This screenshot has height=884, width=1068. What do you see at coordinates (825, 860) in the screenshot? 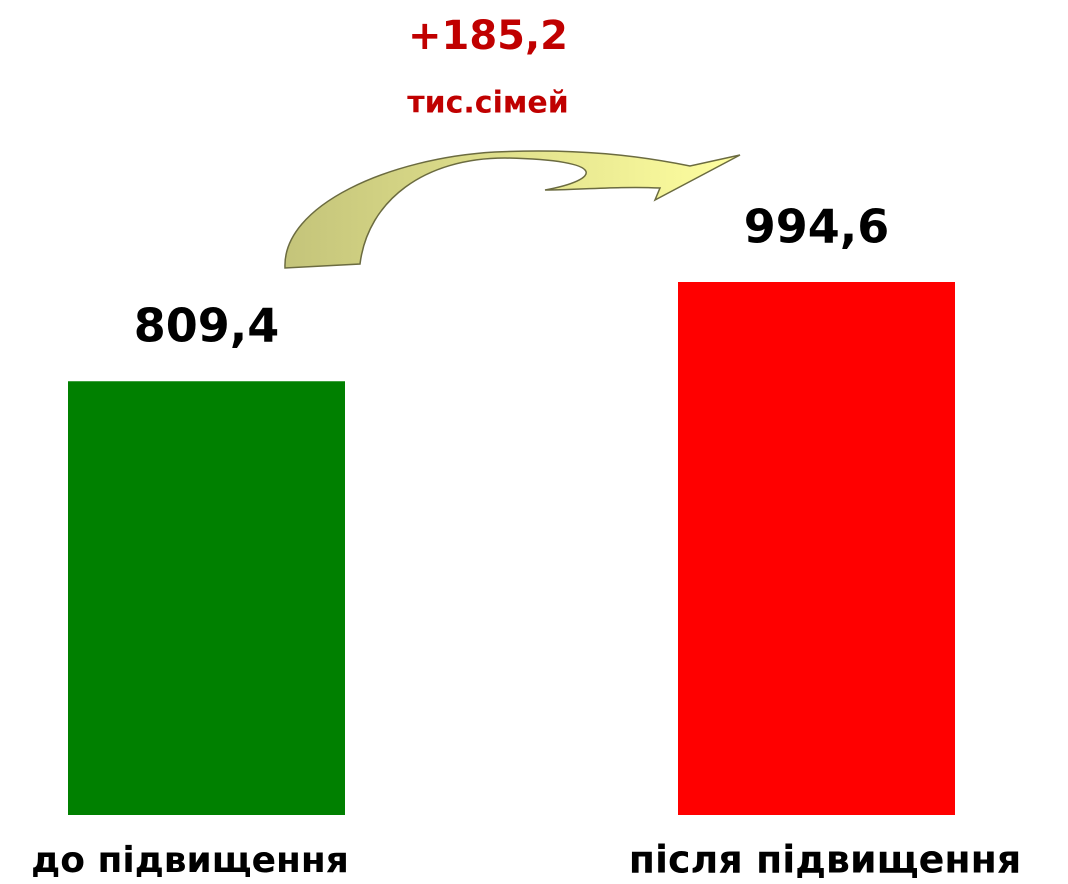
I see `x-tick-label: після підвищення` at bounding box center [825, 860].